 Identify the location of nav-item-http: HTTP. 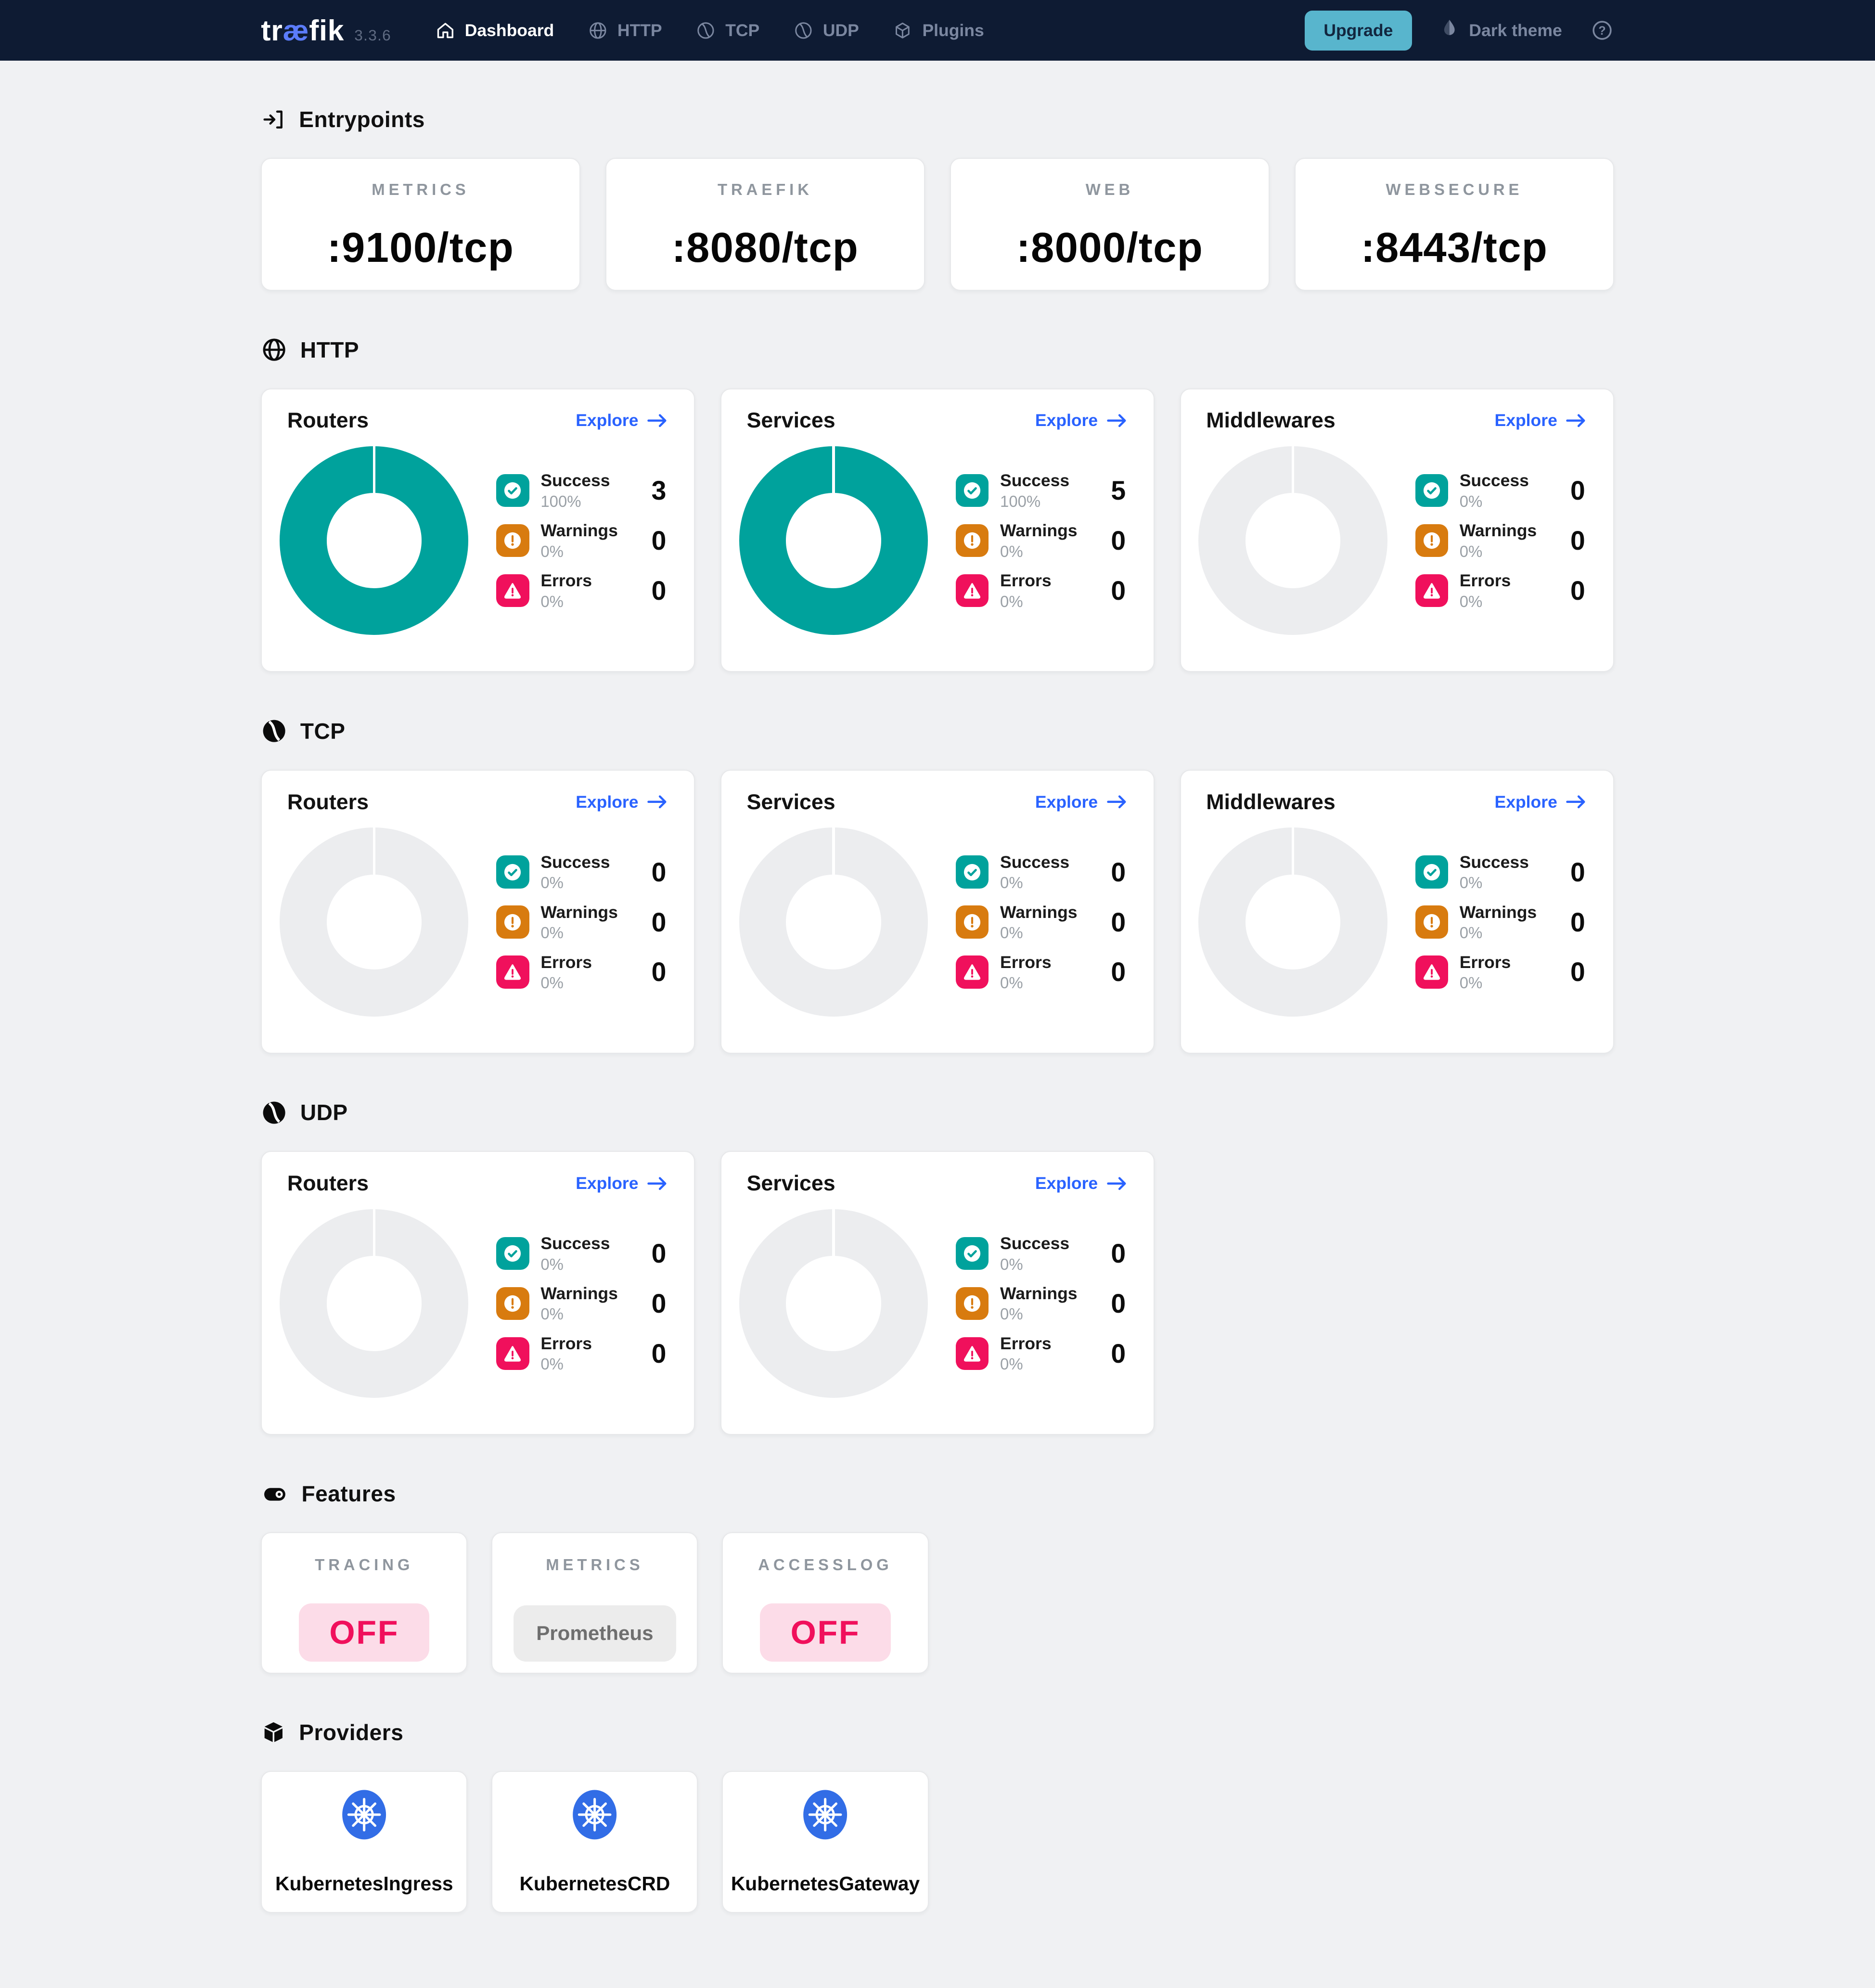
(624, 31).